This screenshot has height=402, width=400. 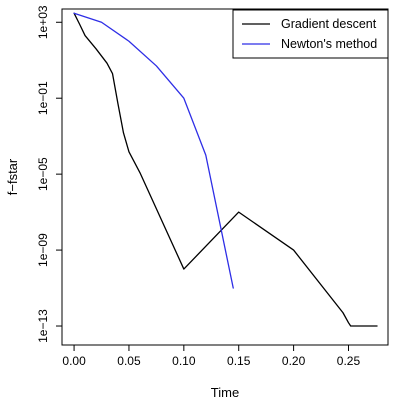 I want to click on x-tick-label-5: 0.25, so click(x=349, y=361).